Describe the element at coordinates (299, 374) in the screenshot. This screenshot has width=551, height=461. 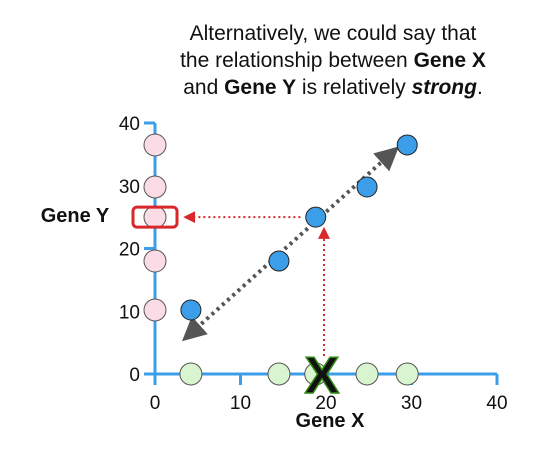
I see `x-axis-projection-points` at that location.